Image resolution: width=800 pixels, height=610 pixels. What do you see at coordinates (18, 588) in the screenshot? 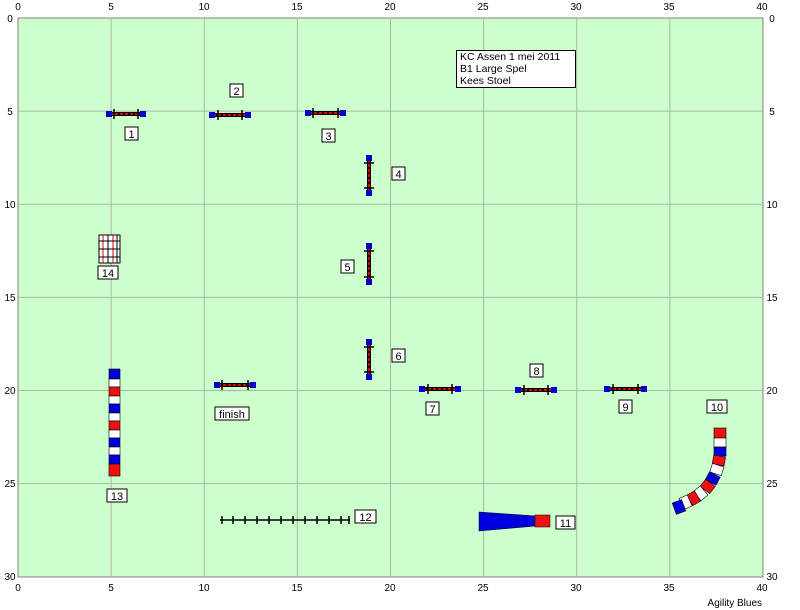
I see `x-tick-bottom: 0` at bounding box center [18, 588].